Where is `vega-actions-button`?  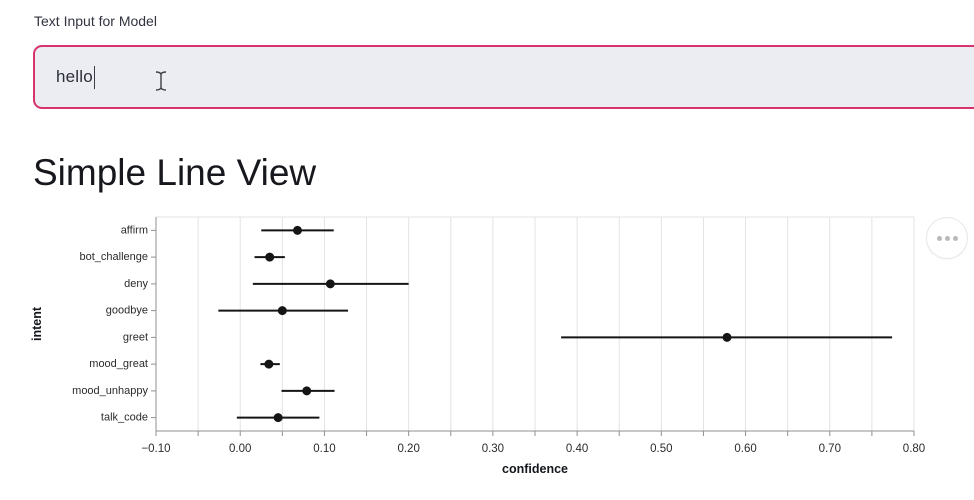
vega-actions-button is located at coordinates (947, 238).